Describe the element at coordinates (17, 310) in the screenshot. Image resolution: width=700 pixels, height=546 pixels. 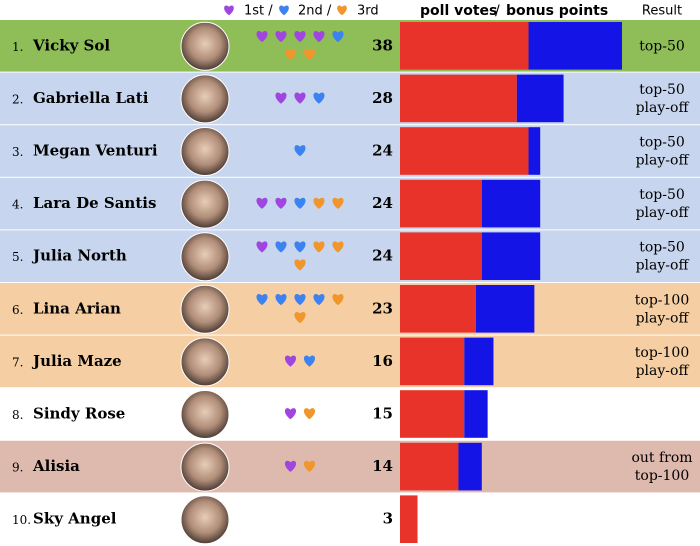
I see `rank: 6.` at that location.